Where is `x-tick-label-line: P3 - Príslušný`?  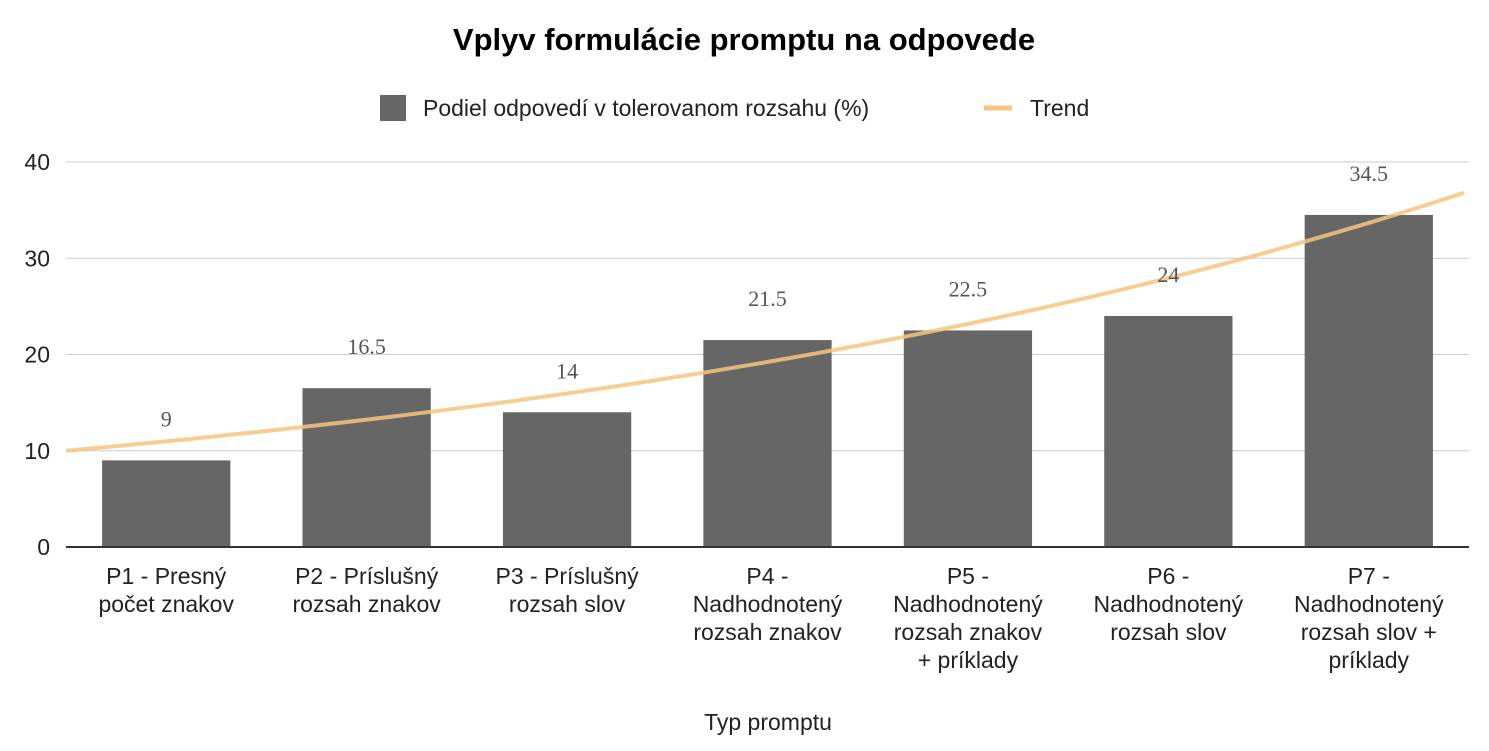
x-tick-label-line: P3 - Príslušný is located at coordinates (567, 576).